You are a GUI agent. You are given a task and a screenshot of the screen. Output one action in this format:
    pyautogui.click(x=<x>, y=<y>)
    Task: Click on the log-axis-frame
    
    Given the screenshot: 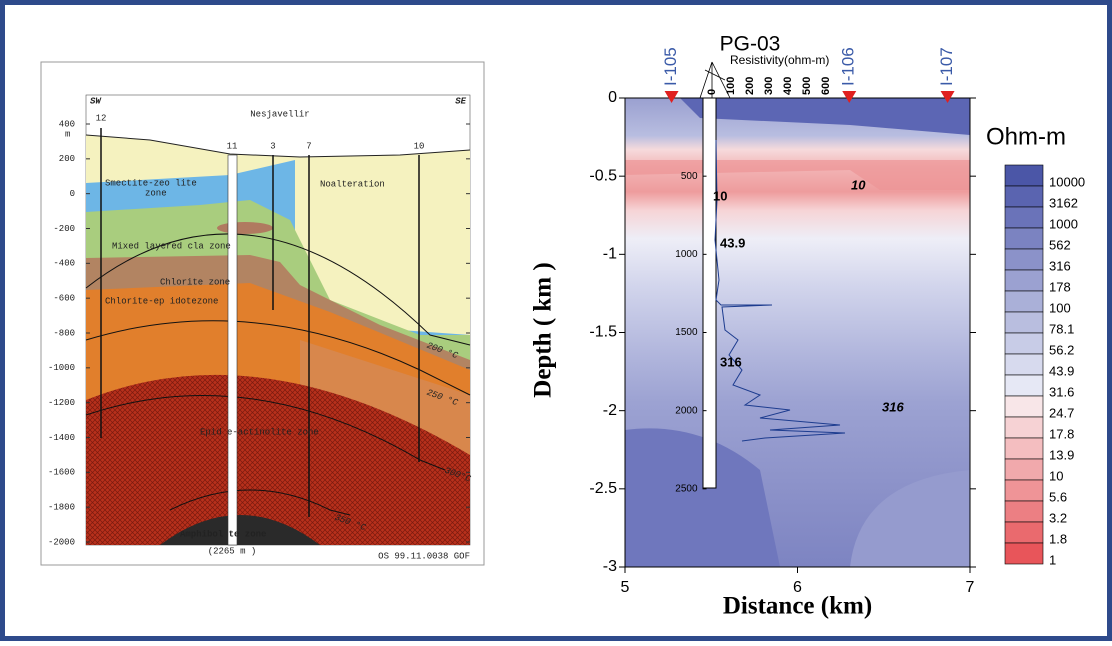 What is the action you would take?
    pyautogui.click(x=715, y=80)
    